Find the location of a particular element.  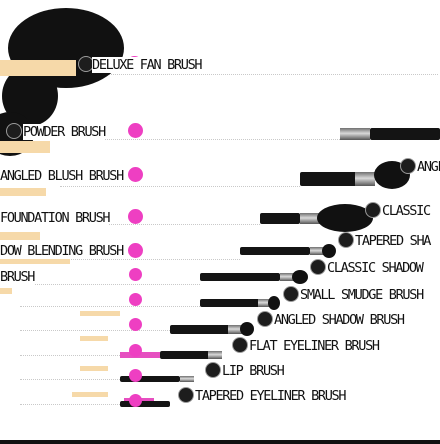

pink-dot-lip is located at coordinates (135, 375).